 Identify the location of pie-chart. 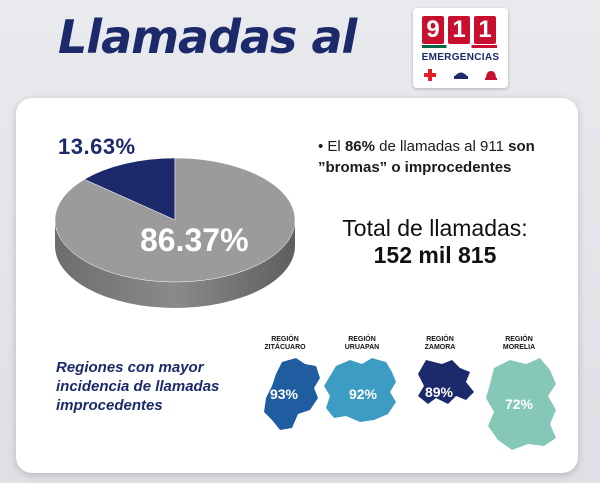
(175, 232).